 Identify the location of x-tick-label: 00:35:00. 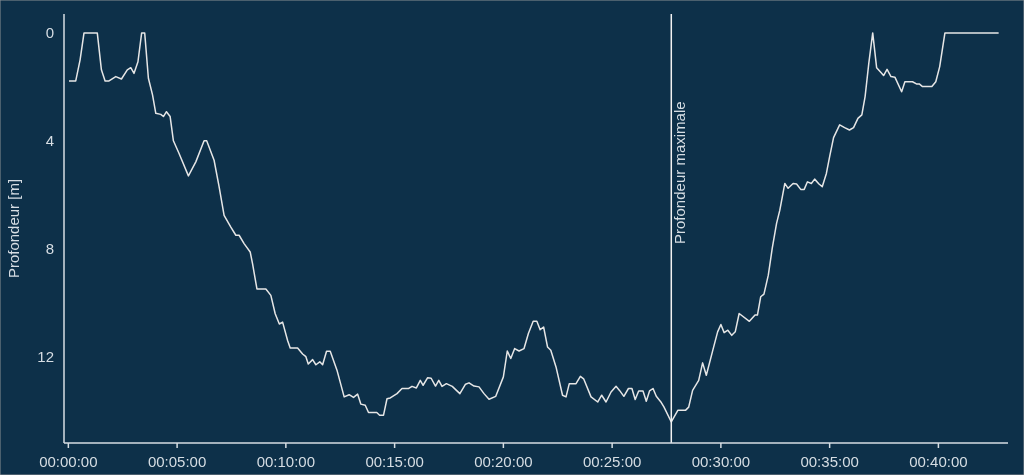
(829, 461).